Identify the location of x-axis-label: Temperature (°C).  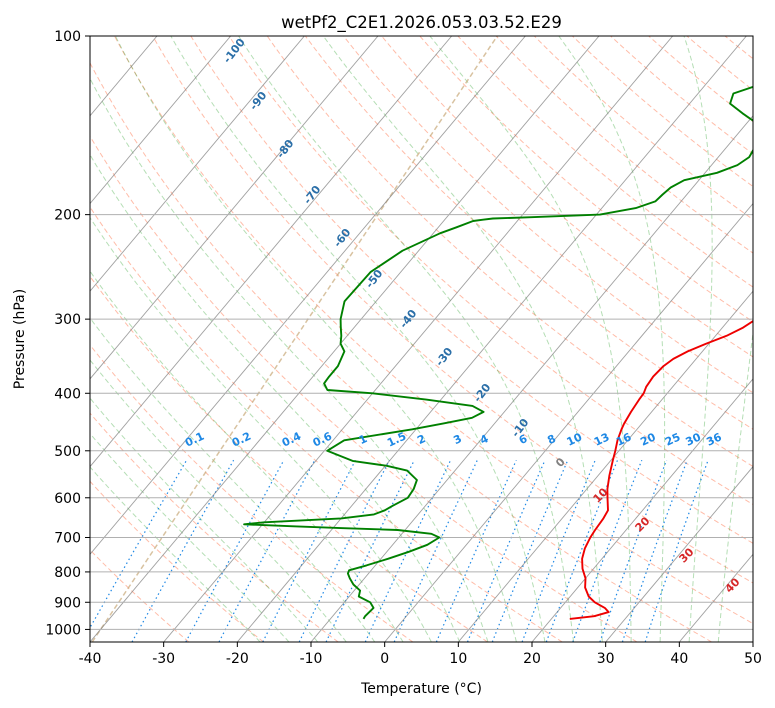
(421, 689).